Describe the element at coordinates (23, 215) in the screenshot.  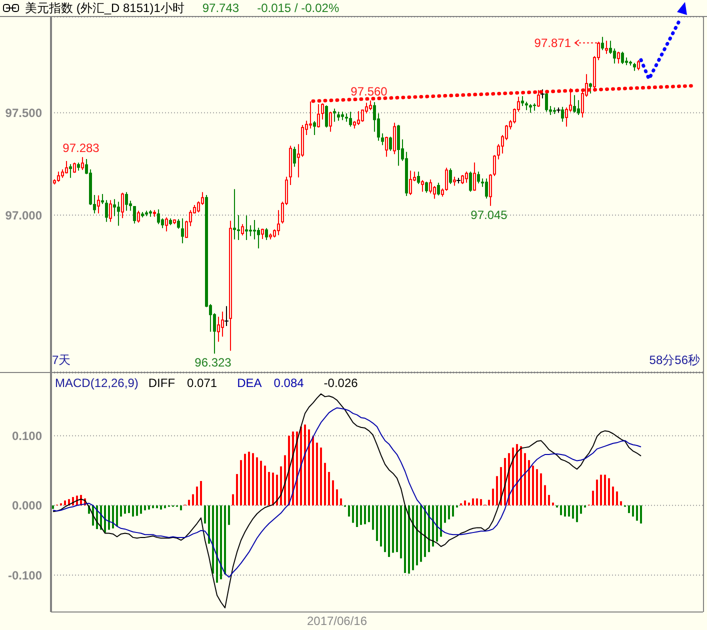
I see `y-tick-label: 97.000` at that location.